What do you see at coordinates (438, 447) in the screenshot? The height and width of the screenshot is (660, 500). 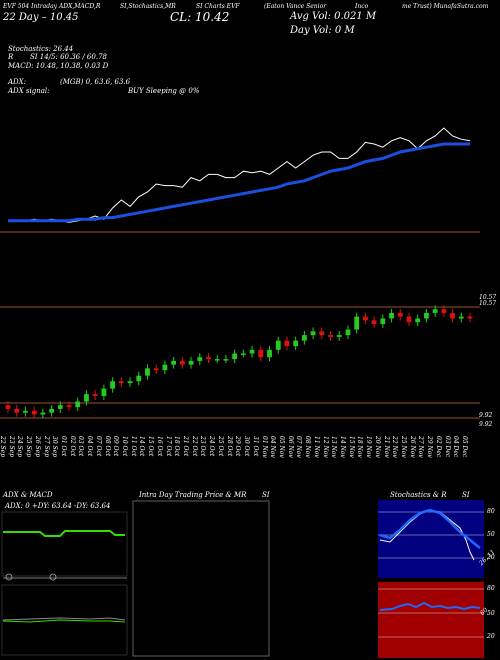 I see `date-label: 02 Dec` at bounding box center [438, 447].